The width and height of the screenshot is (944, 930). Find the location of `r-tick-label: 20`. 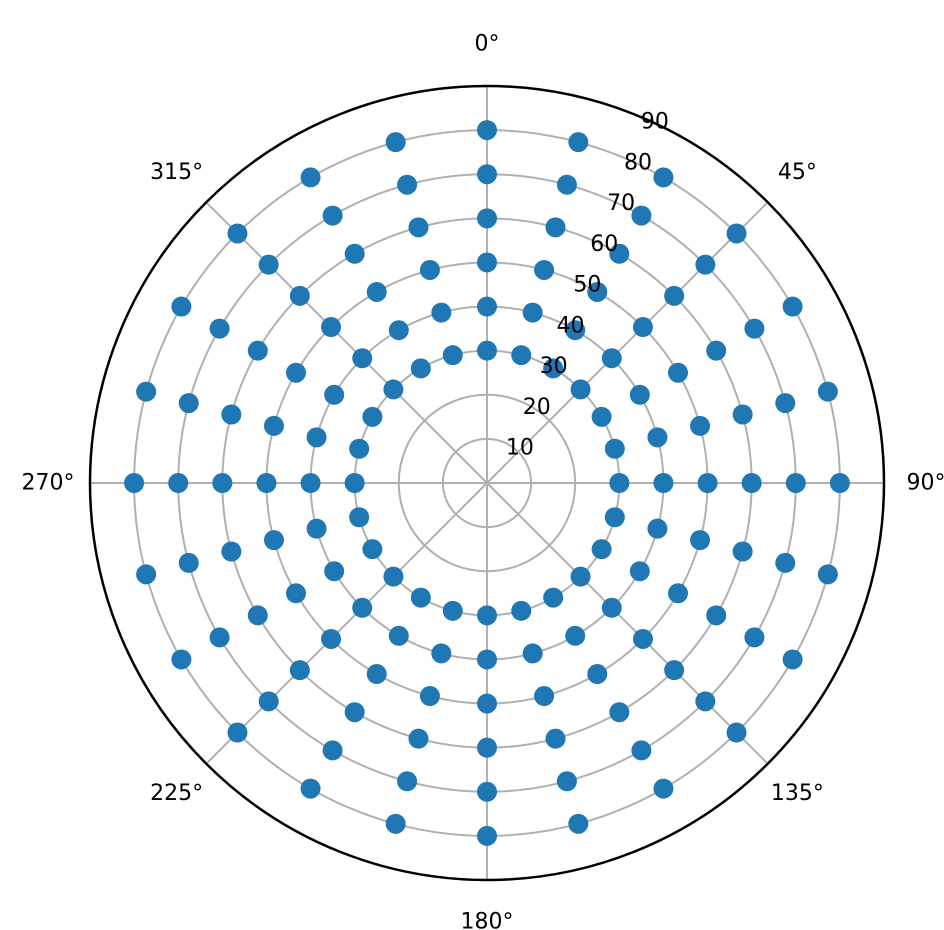

r-tick-label: 20 is located at coordinates (537, 407).